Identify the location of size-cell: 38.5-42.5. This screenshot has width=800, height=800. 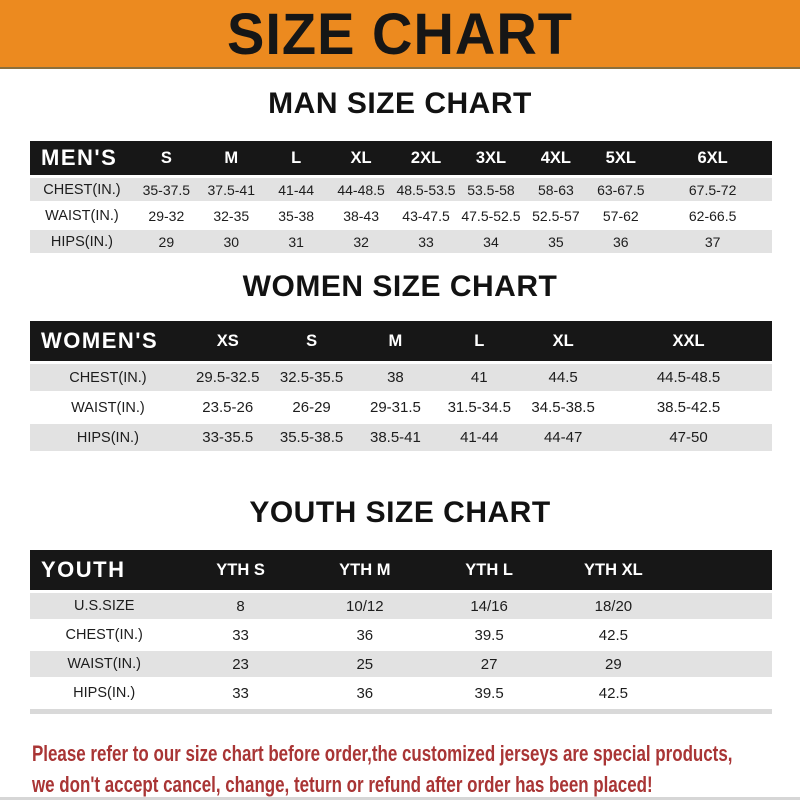
(688, 407).